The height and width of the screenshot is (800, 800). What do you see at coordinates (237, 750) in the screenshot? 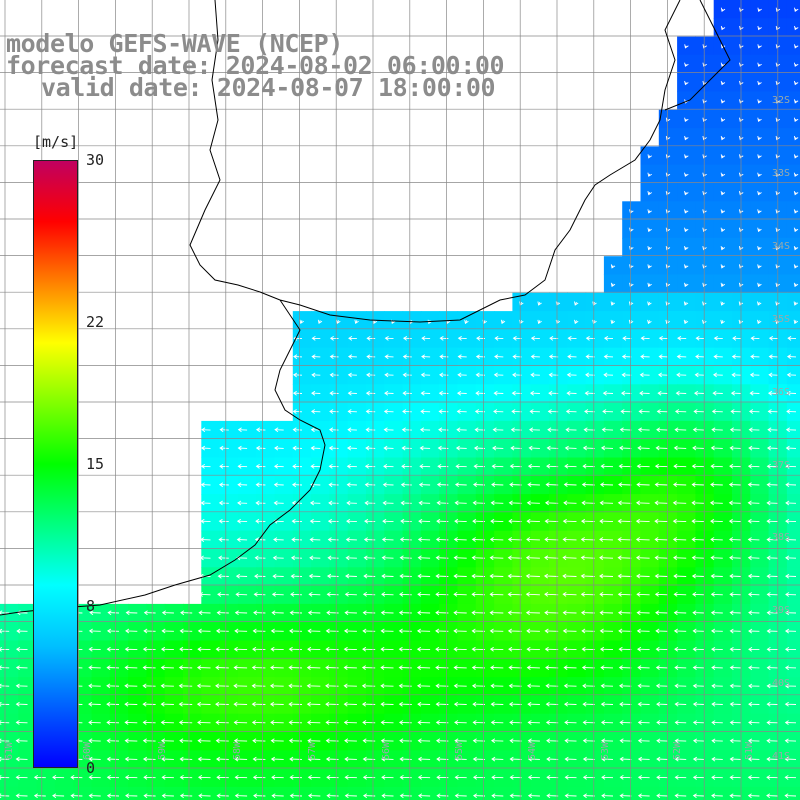
I see `longitude-label: 58W` at bounding box center [237, 750].